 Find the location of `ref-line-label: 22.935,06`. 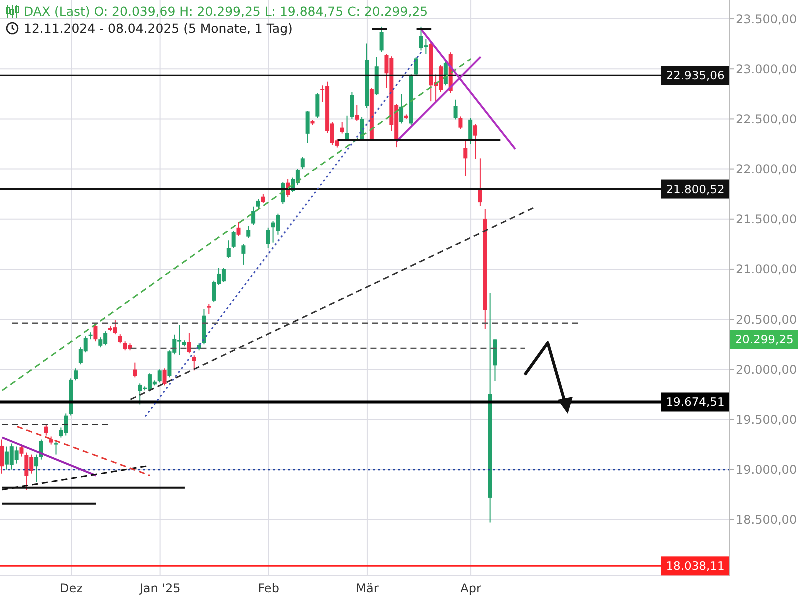

ref-line-label: 22.935,06 is located at coordinates (695, 75).